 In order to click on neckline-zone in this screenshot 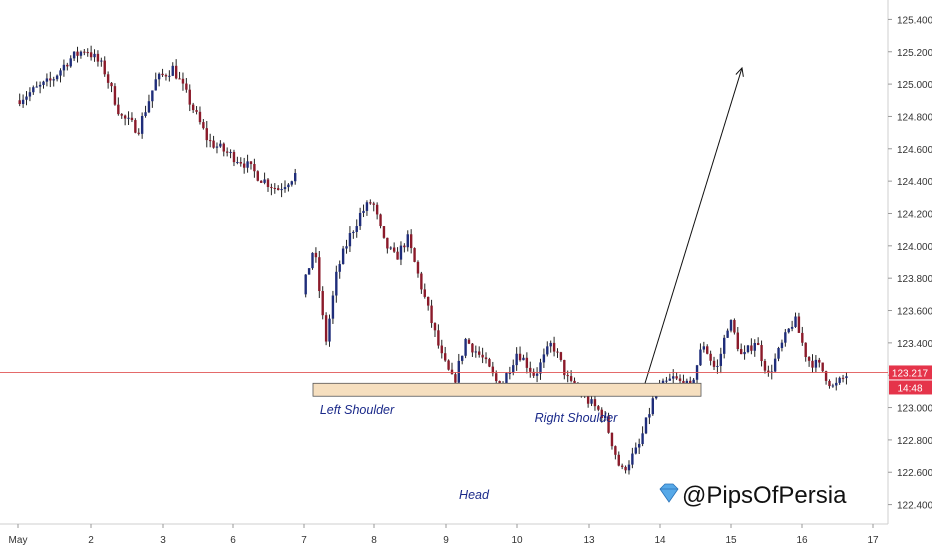, I will do `click(507, 389)`.